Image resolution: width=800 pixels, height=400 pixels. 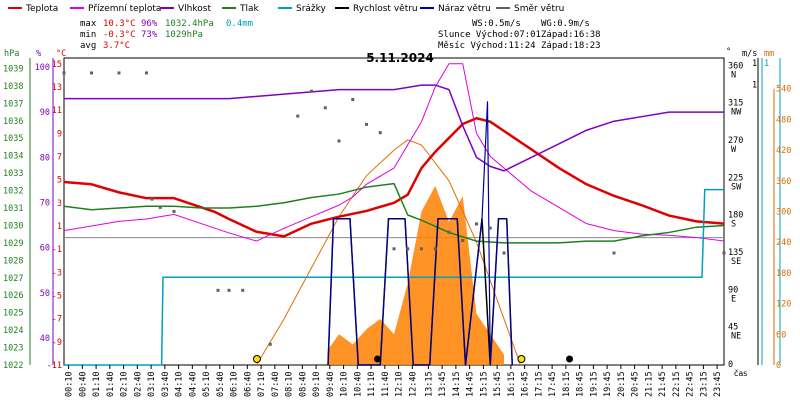 What do you see at coordinates (45, 203) in the screenshot?
I see `percent-tick: 70` at bounding box center [45, 203].